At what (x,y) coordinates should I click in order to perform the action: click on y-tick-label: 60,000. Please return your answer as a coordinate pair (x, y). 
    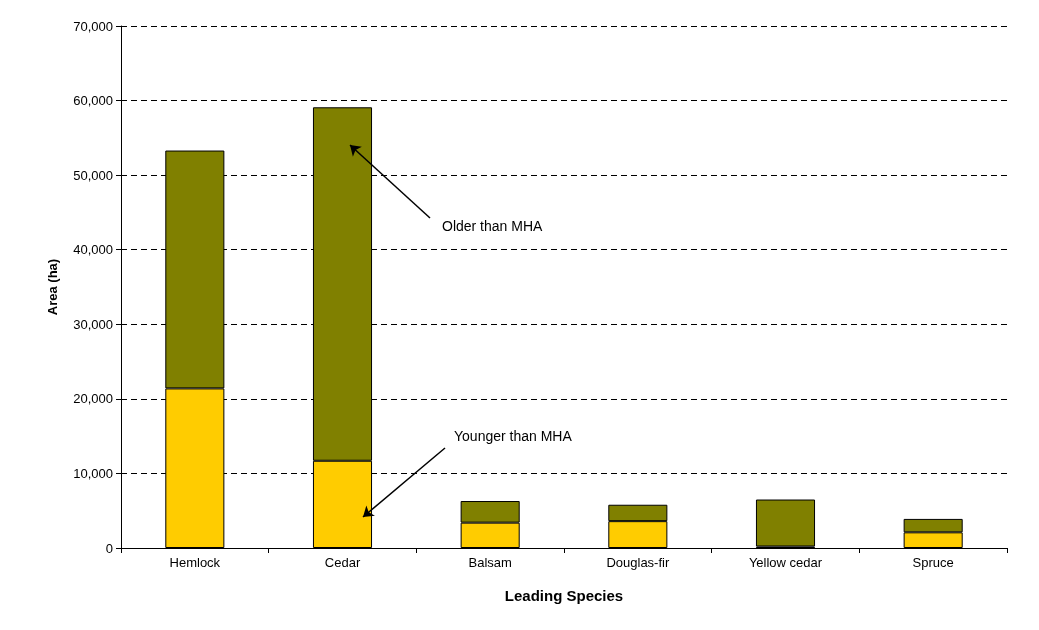
    Looking at the image, I should click on (93, 101).